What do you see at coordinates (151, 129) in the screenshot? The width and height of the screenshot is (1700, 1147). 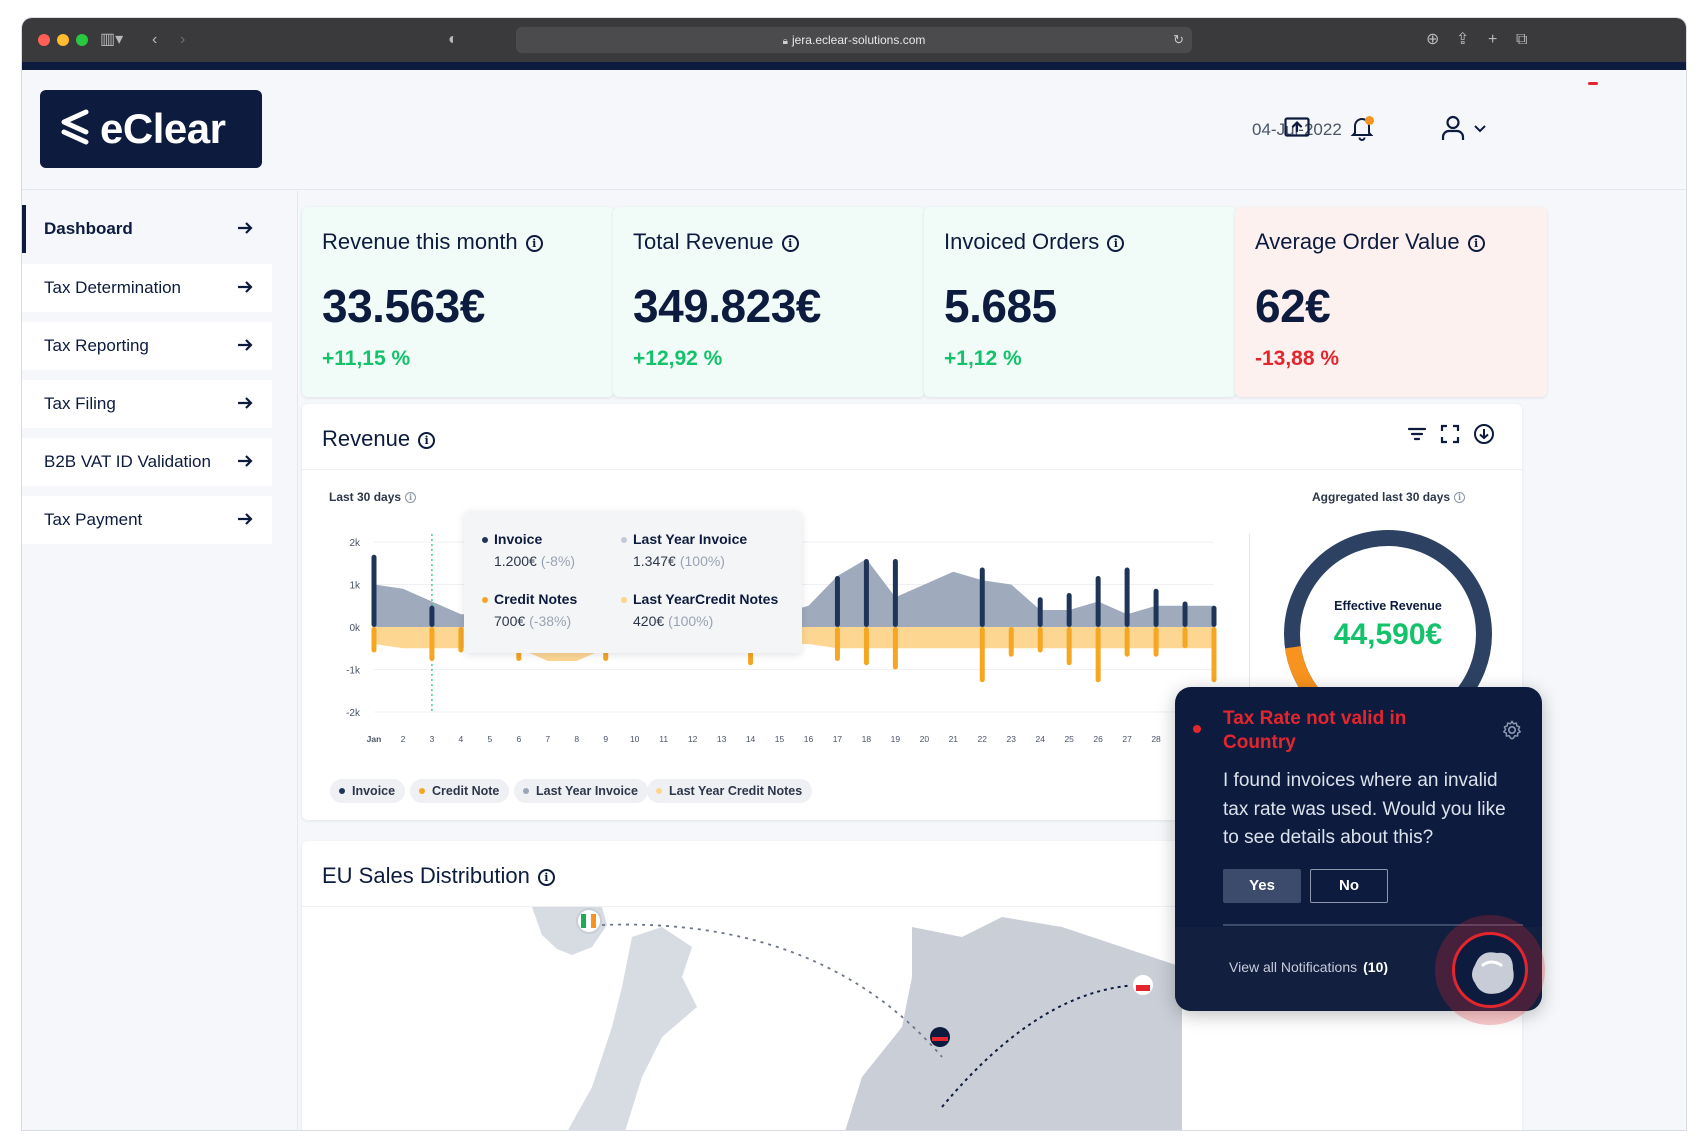 I see `eclear-logo: eClear` at bounding box center [151, 129].